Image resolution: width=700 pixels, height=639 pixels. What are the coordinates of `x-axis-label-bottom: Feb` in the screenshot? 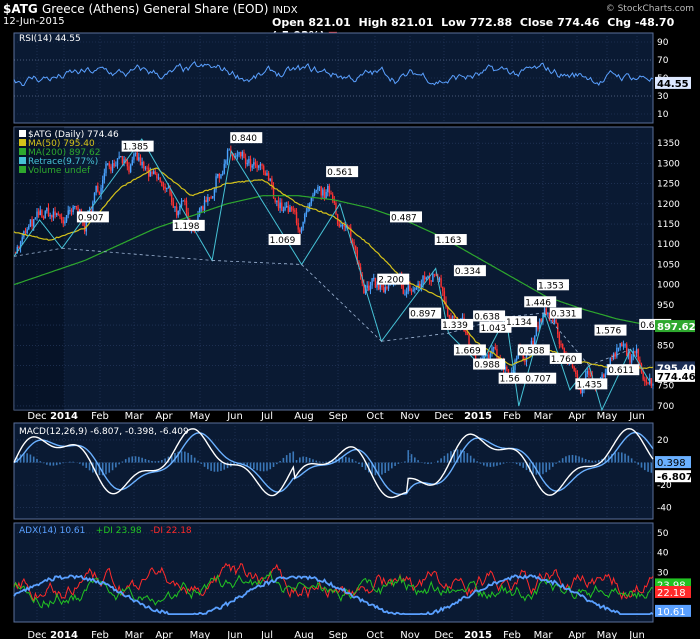 It's located at (100, 634).